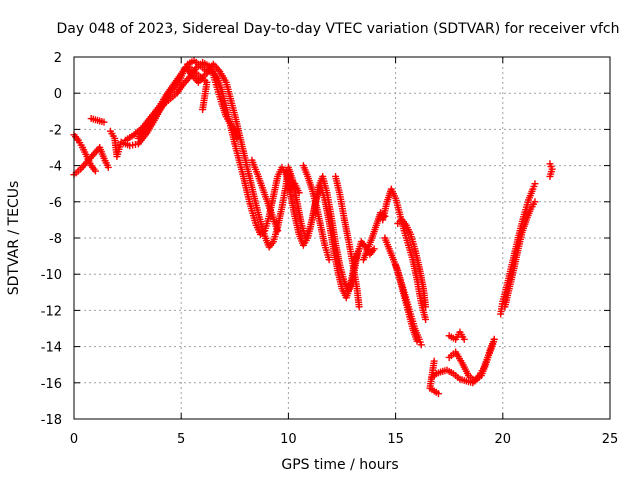  Describe the element at coordinates (55, 203) in the screenshot. I see `y-tick-label: -6` at that location.